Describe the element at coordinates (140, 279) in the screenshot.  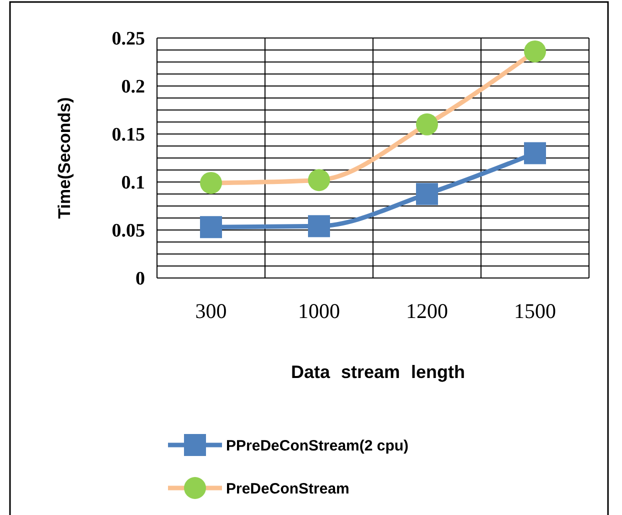
I see `y-tick-label: 0` at that location.